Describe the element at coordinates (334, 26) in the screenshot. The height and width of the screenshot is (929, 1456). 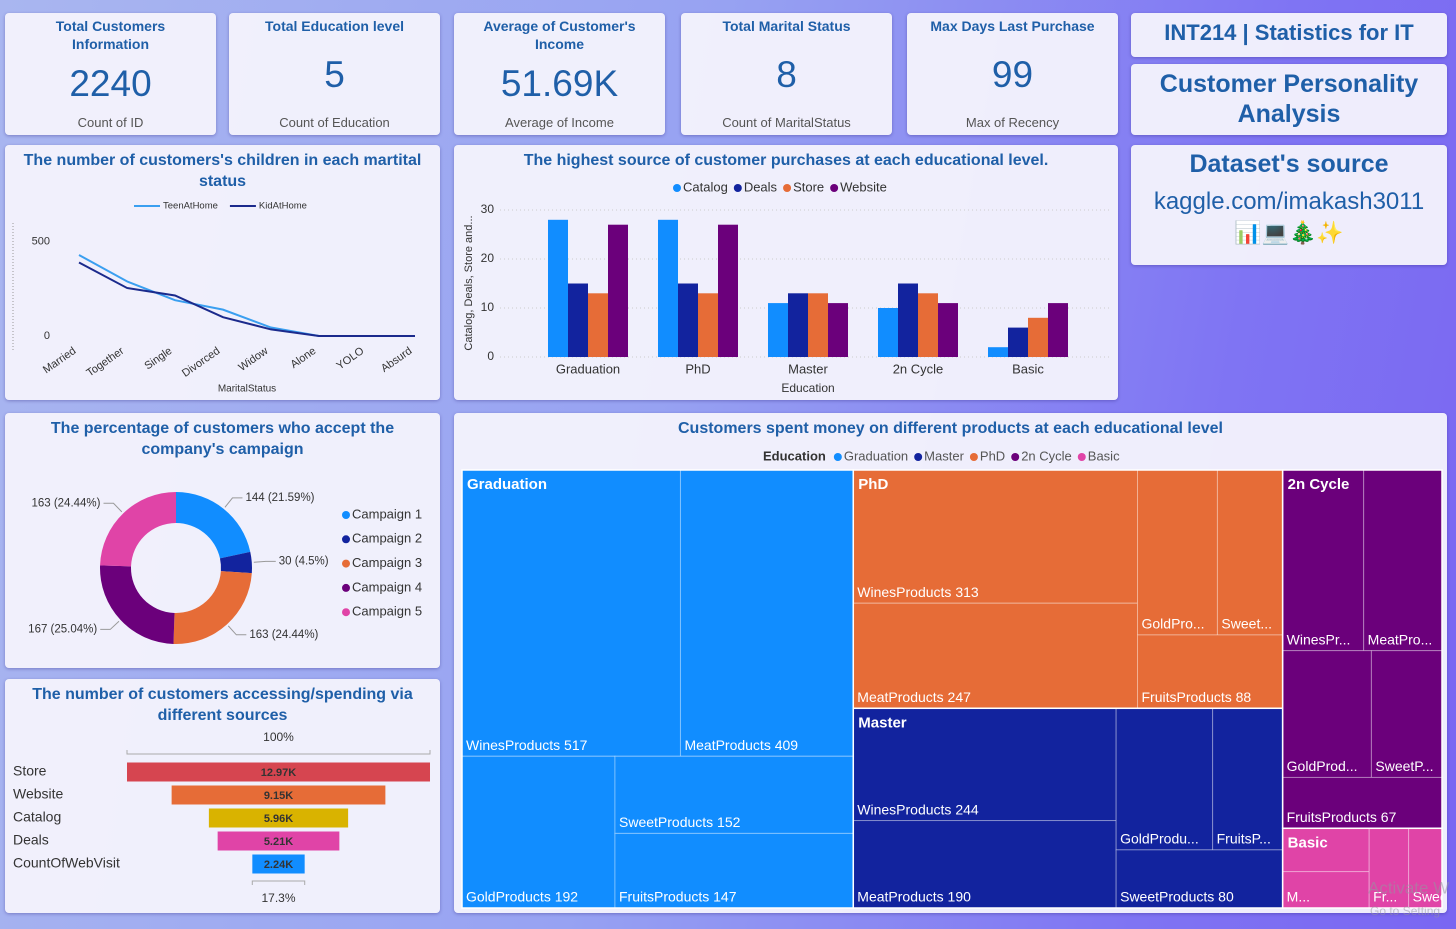
I see `card-title: Total Education level` at that location.